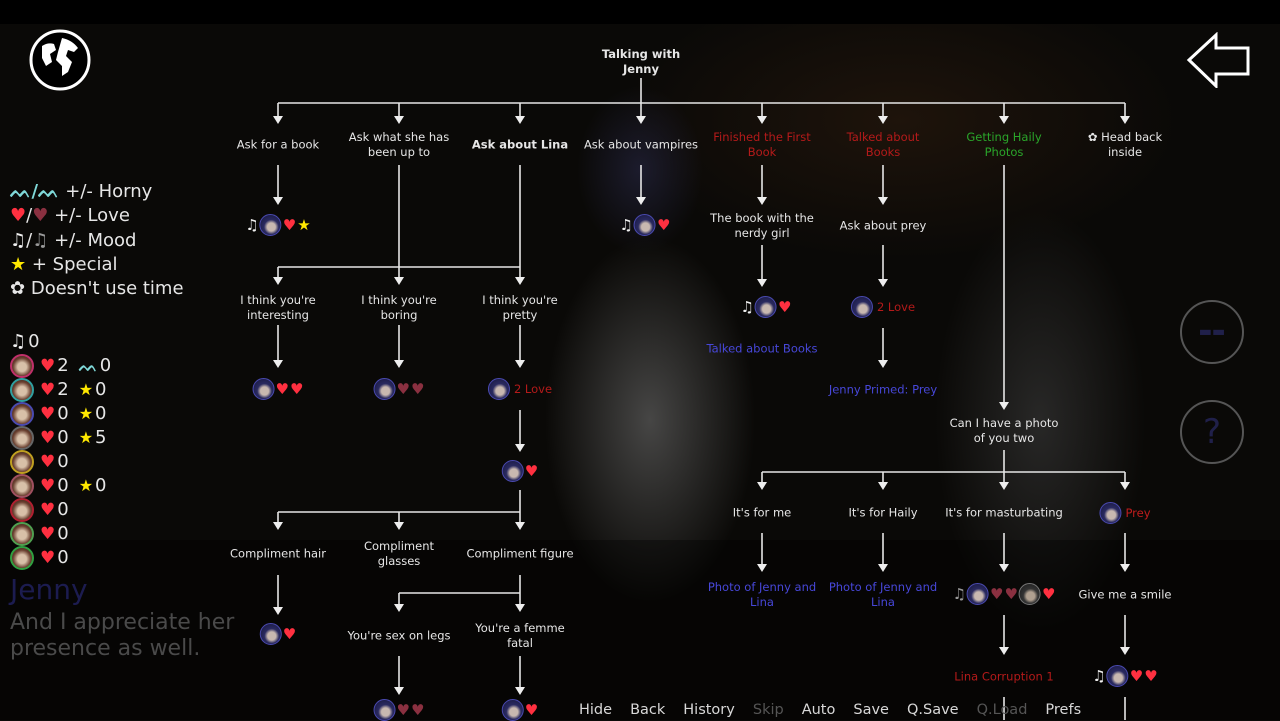 Image resolution: width=1280 pixels, height=721 pixels. I want to click on mood-value: 0, so click(34, 341).